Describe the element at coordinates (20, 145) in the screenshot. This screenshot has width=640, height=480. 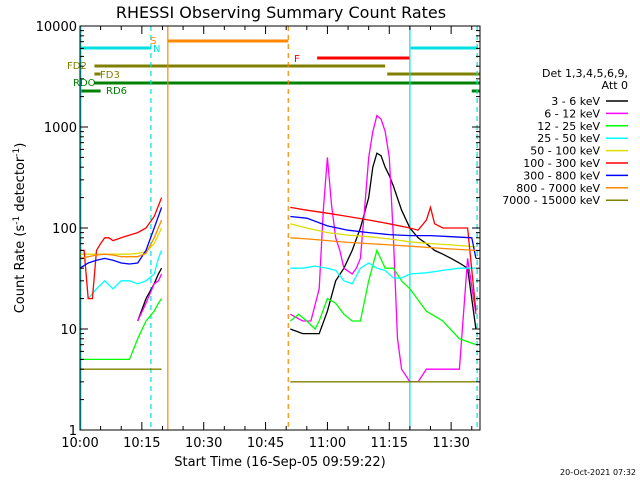
I see `y-axis-label-end: )` at that location.